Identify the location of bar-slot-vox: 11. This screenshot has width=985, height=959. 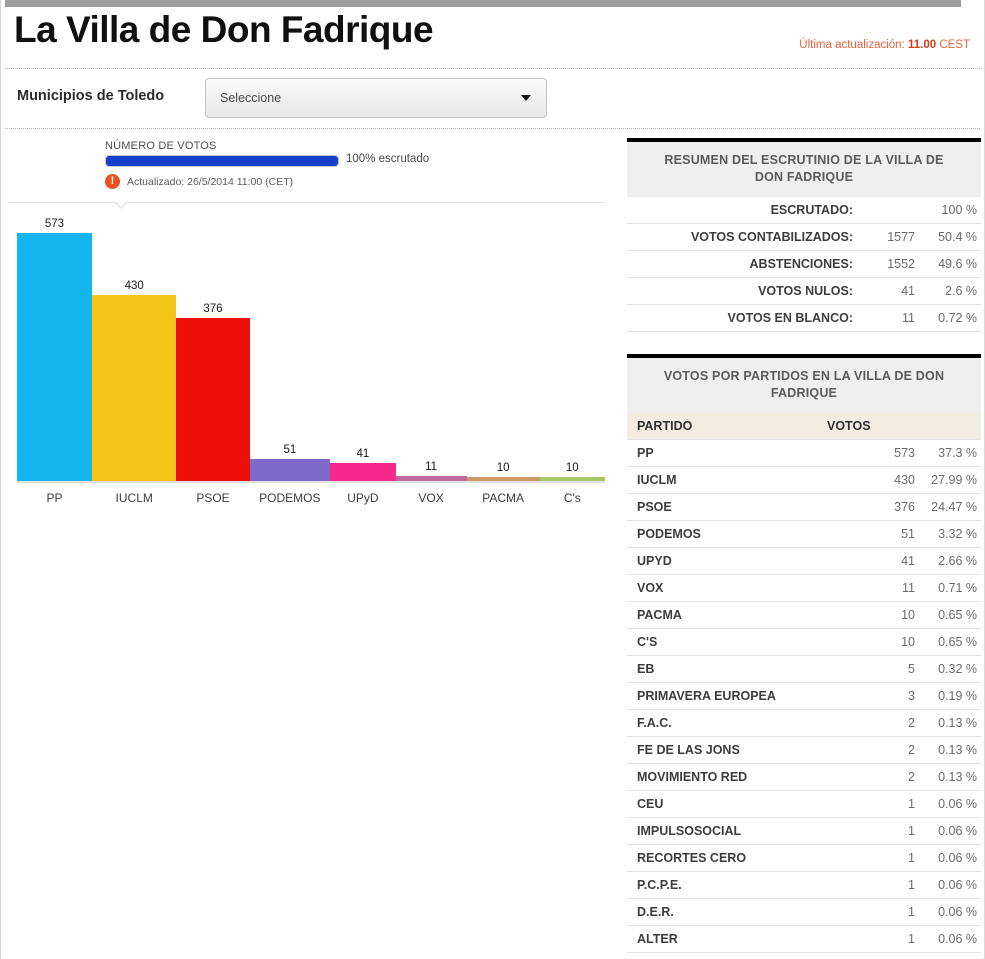
(431, 357).